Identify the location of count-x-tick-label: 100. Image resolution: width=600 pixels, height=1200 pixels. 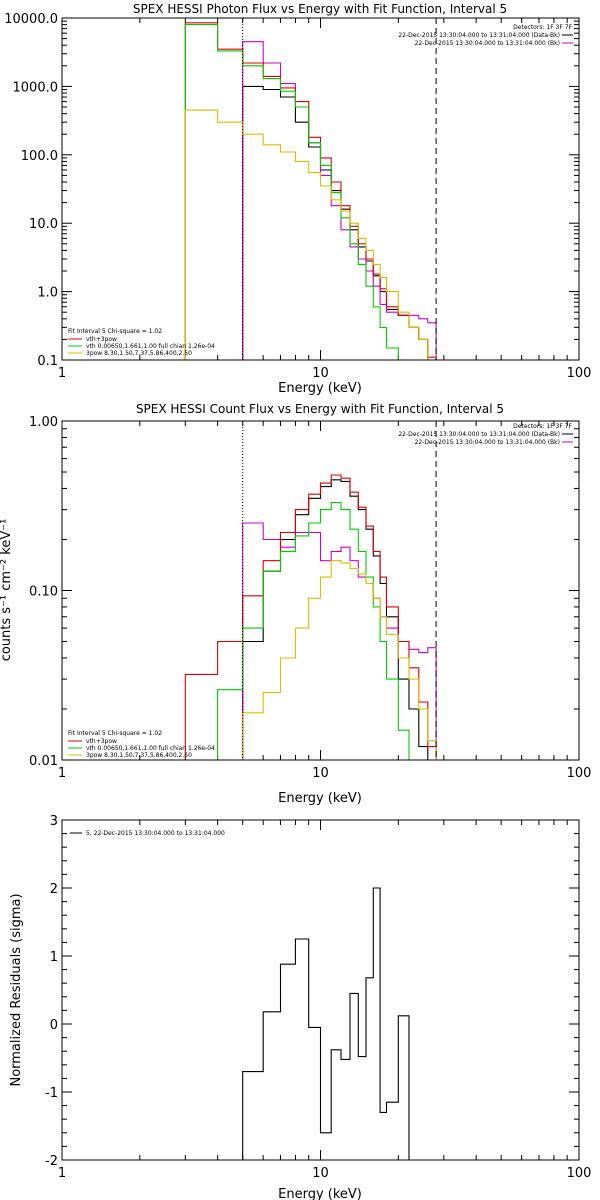
(579, 773).